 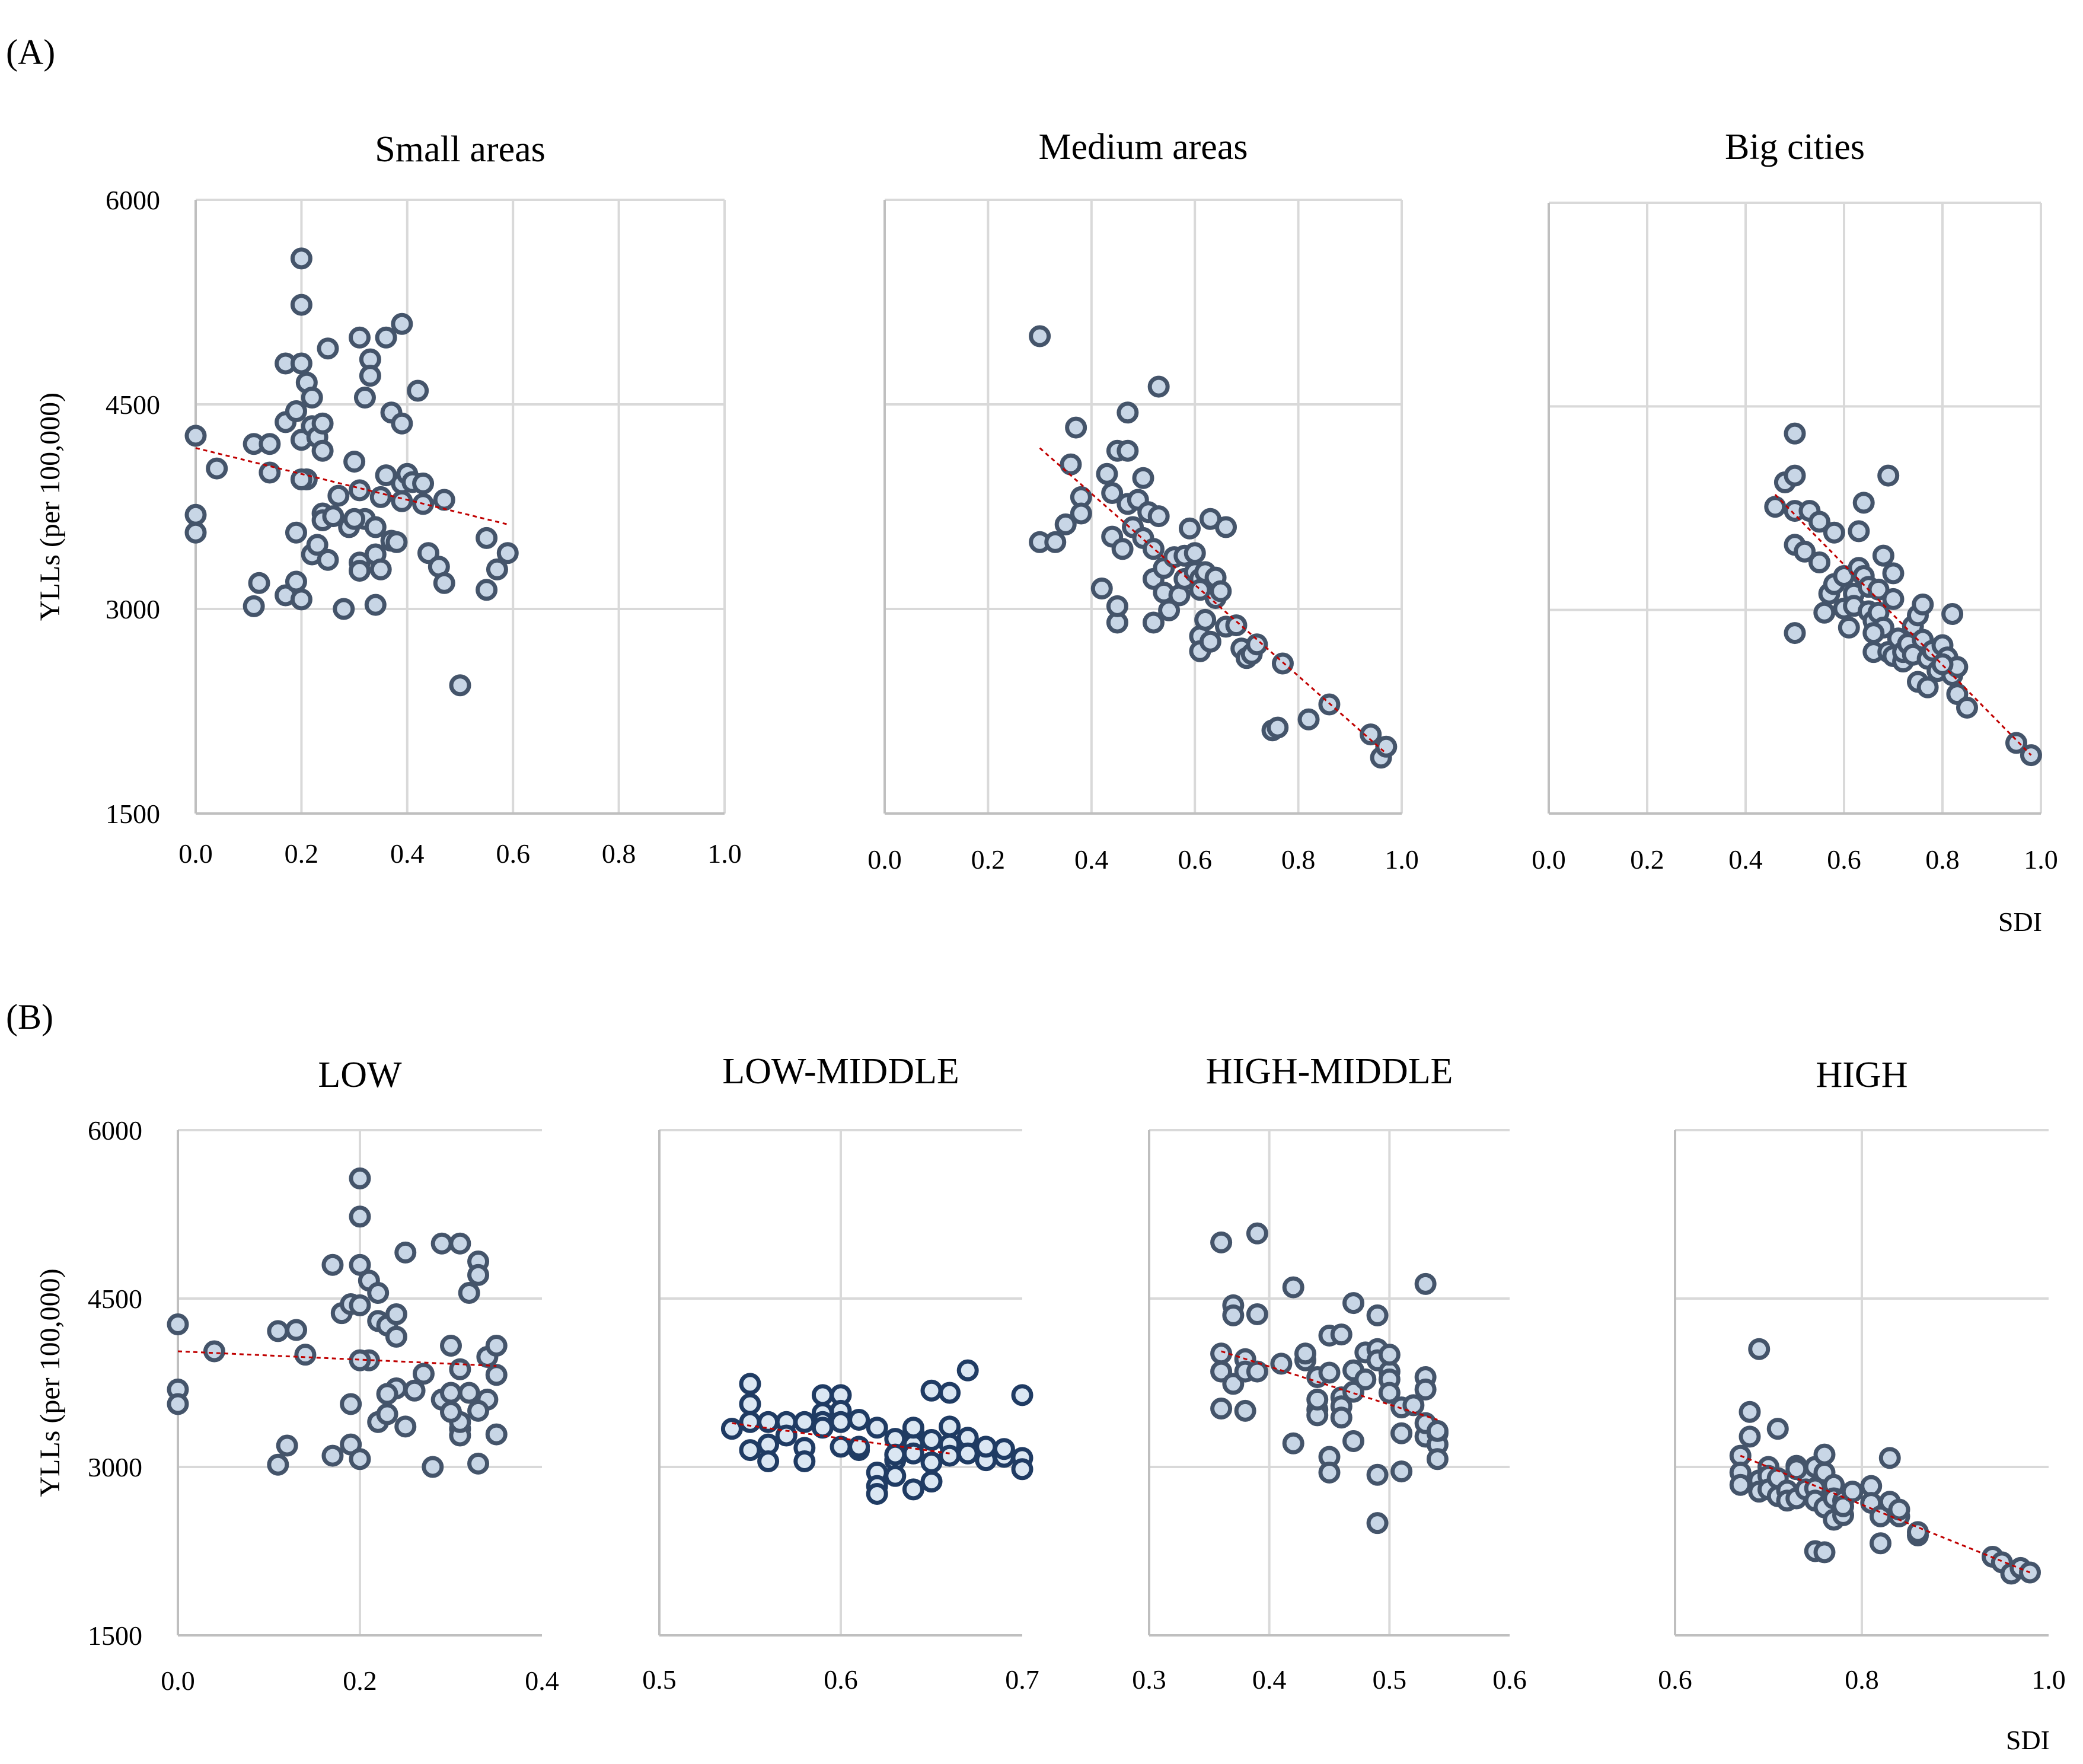 I want to click on x-tick-label: 0.5, so click(x=659, y=1679).